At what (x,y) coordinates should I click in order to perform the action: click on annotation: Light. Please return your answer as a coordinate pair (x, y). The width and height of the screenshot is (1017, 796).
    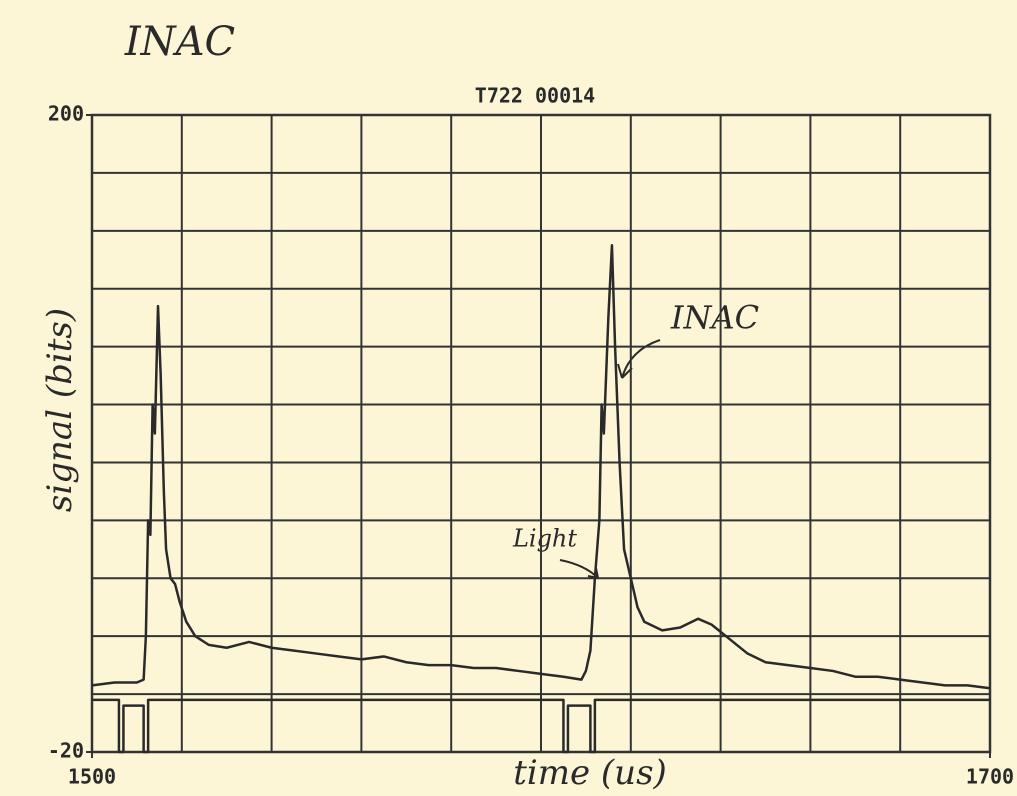
    Looking at the image, I should click on (544, 539).